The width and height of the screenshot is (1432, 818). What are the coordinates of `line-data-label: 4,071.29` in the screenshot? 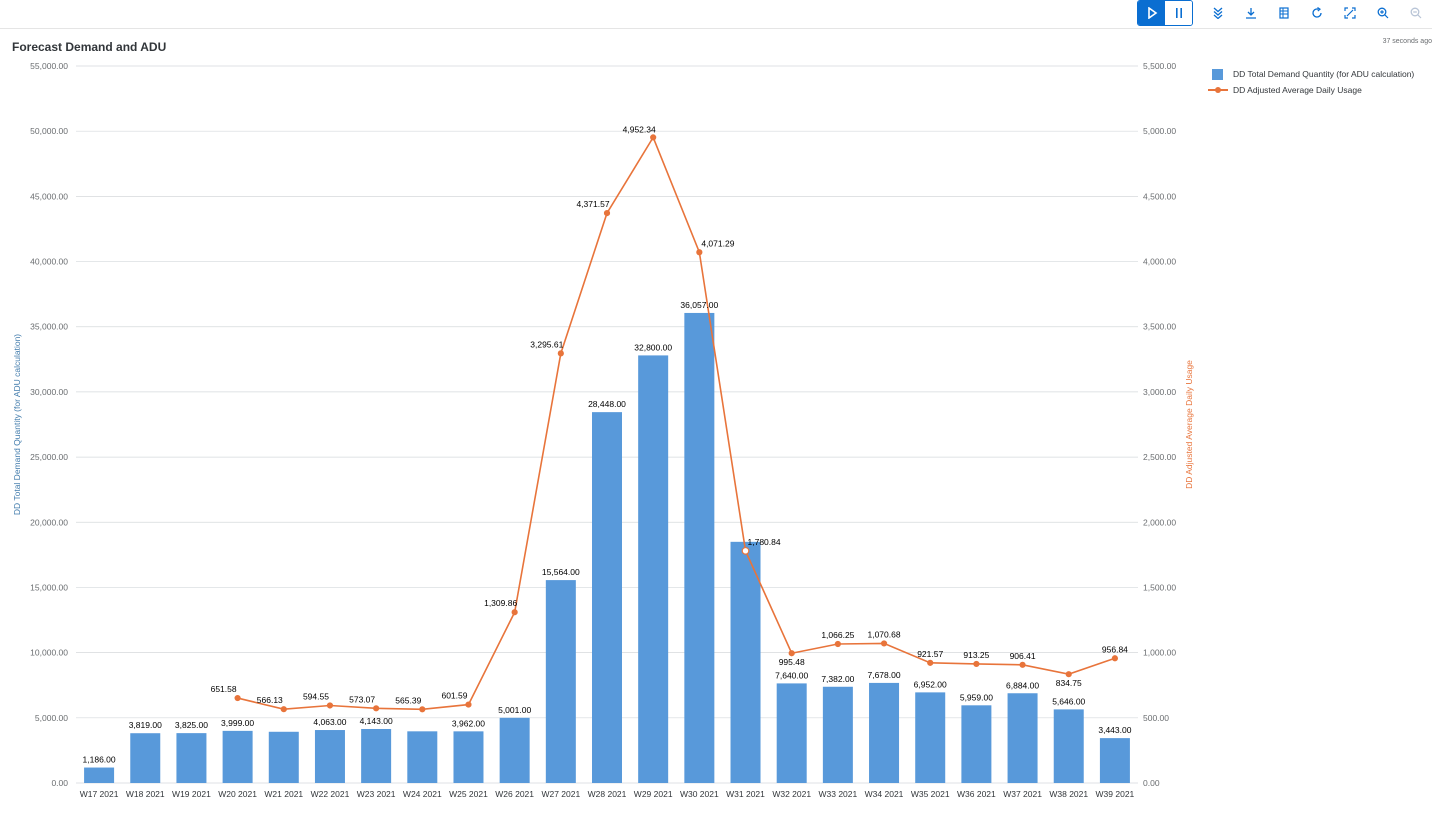 It's located at (717, 243).